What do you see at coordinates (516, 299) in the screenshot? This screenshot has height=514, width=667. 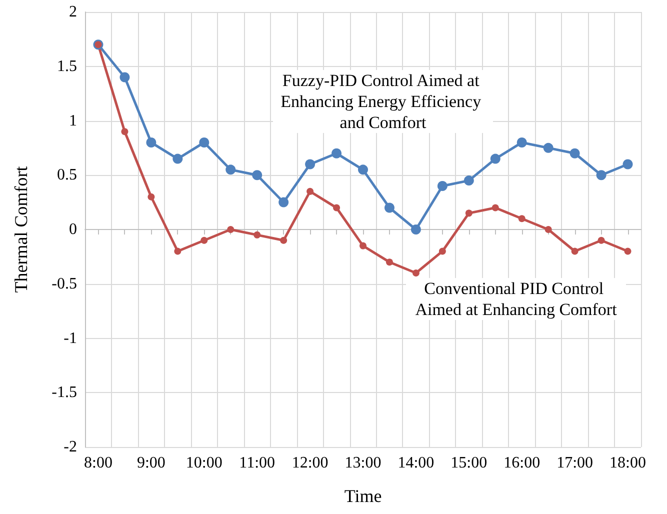 I see `series-label: Conventional PID Control Aimed at Enhancing Comfort` at bounding box center [516, 299].